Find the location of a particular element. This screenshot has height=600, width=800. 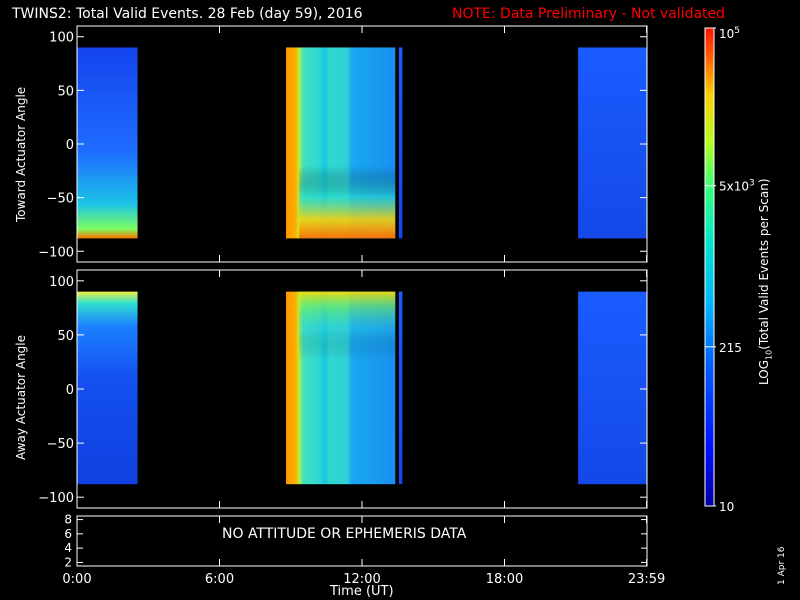

panel2-ytick-label: −100 is located at coordinates (56, 498).